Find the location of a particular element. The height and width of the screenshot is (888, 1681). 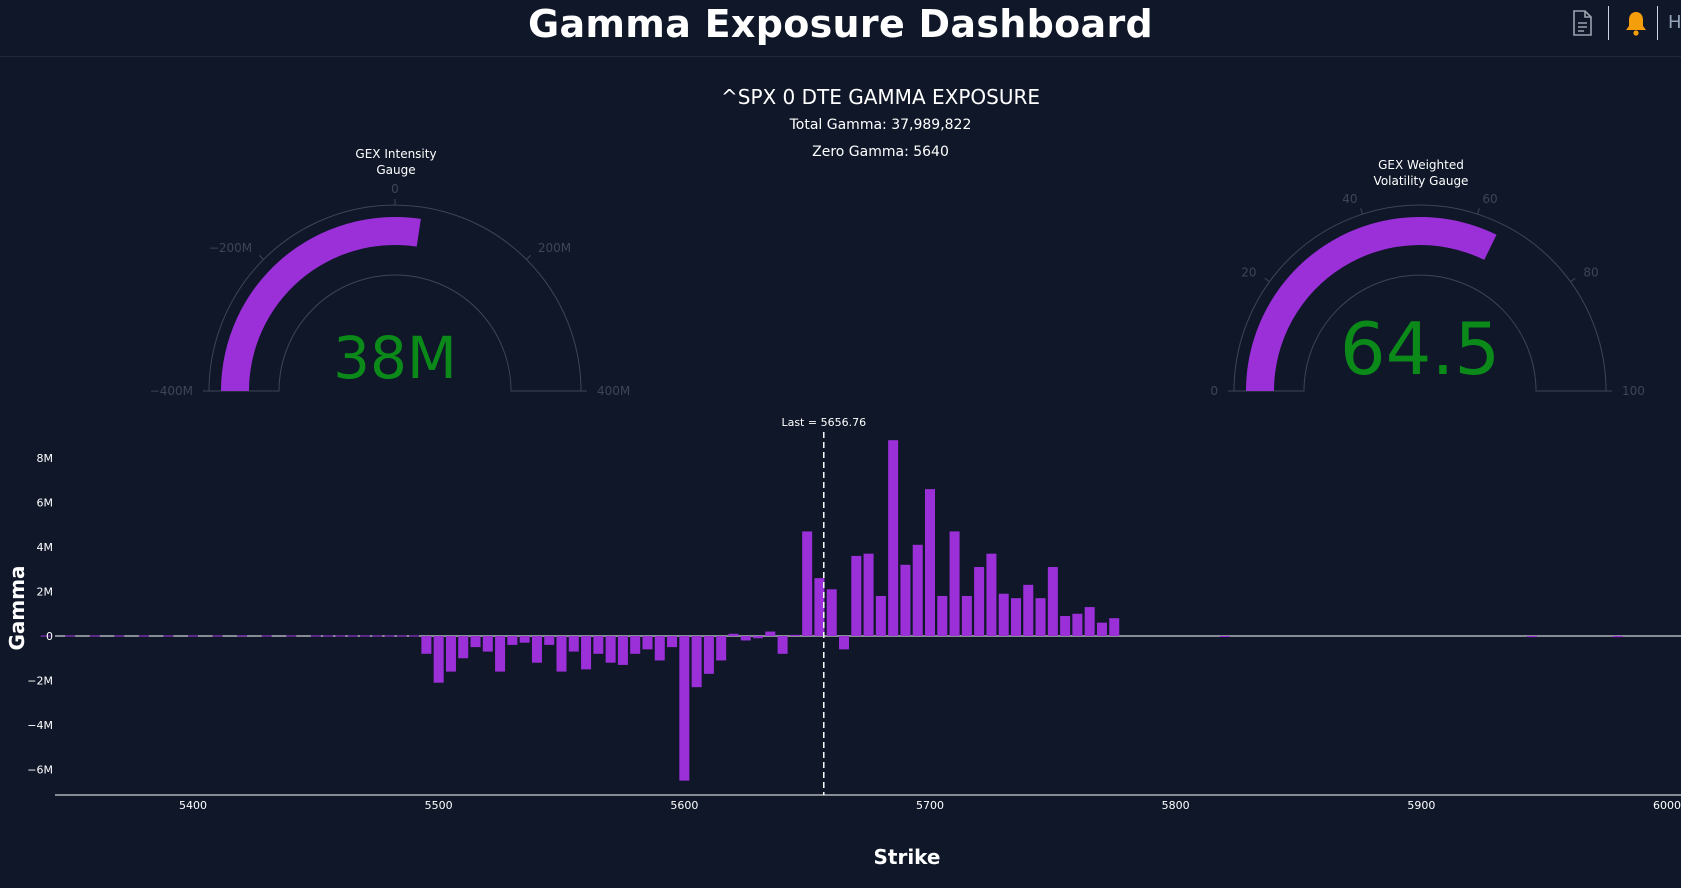

gauge-2-title-line2: Volatility Gauge is located at coordinates (1421, 181).